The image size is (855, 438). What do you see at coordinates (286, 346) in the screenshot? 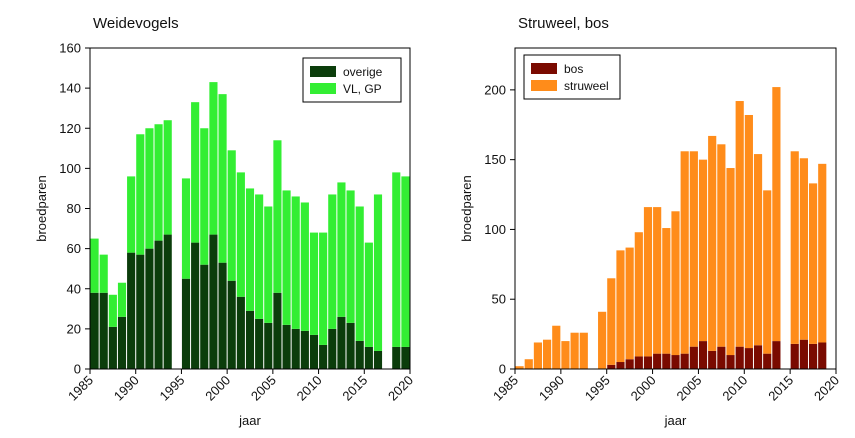
I see `bar-overige-2007` at bounding box center [286, 346].